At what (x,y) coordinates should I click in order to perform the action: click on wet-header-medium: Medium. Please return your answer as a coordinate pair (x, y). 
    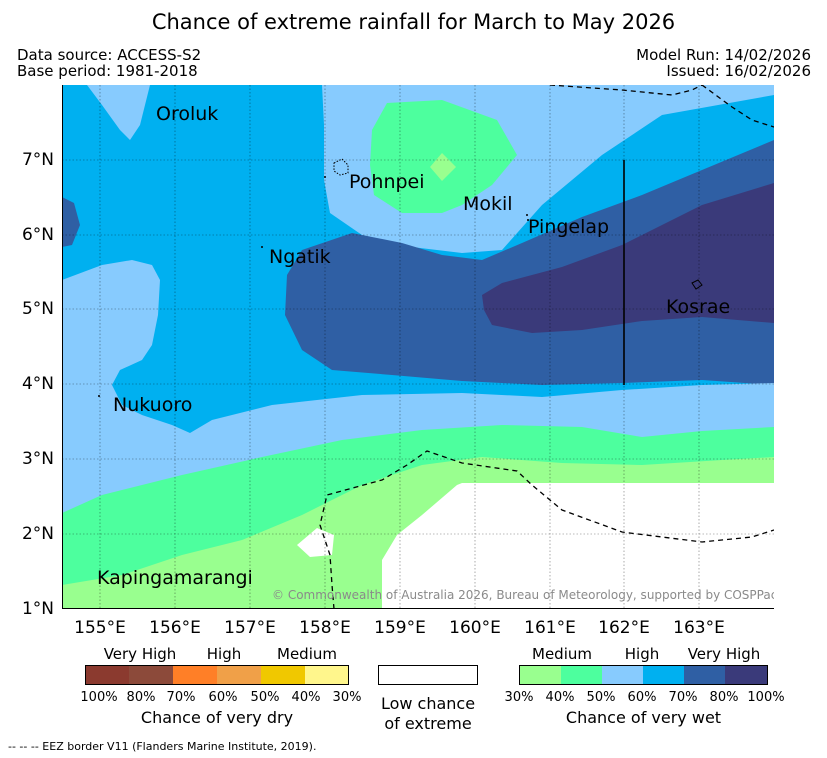
    Looking at the image, I should click on (562, 654).